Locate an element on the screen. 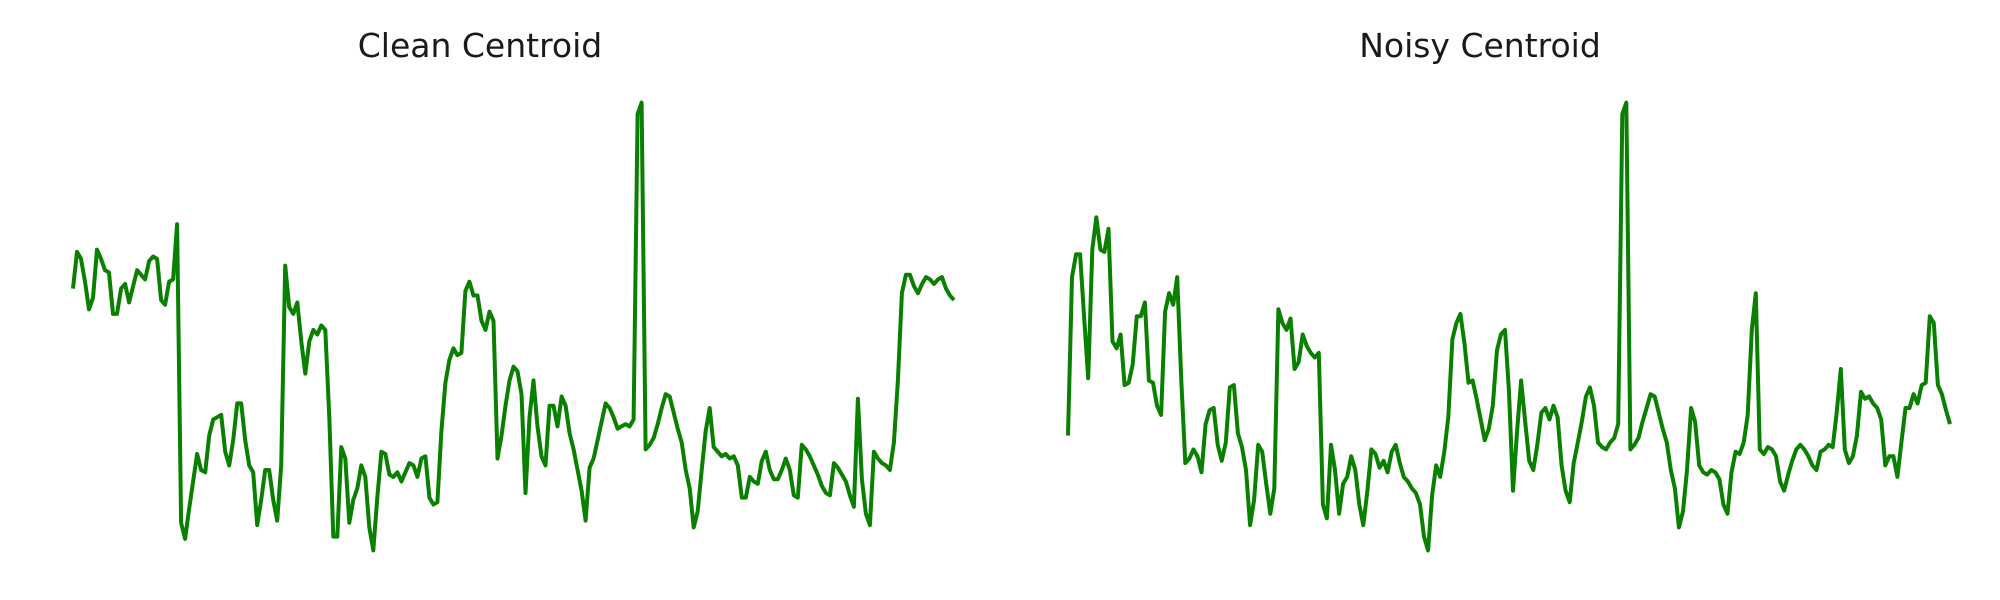  chart-title-clean: Clean Centroid is located at coordinates (480, 45).